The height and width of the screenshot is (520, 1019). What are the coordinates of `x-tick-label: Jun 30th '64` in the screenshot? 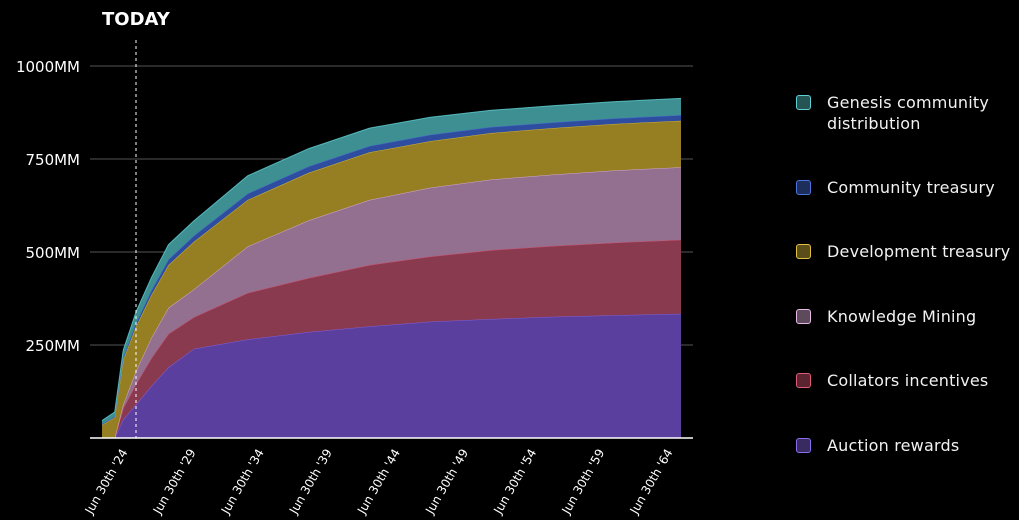 It's located at (651, 482).